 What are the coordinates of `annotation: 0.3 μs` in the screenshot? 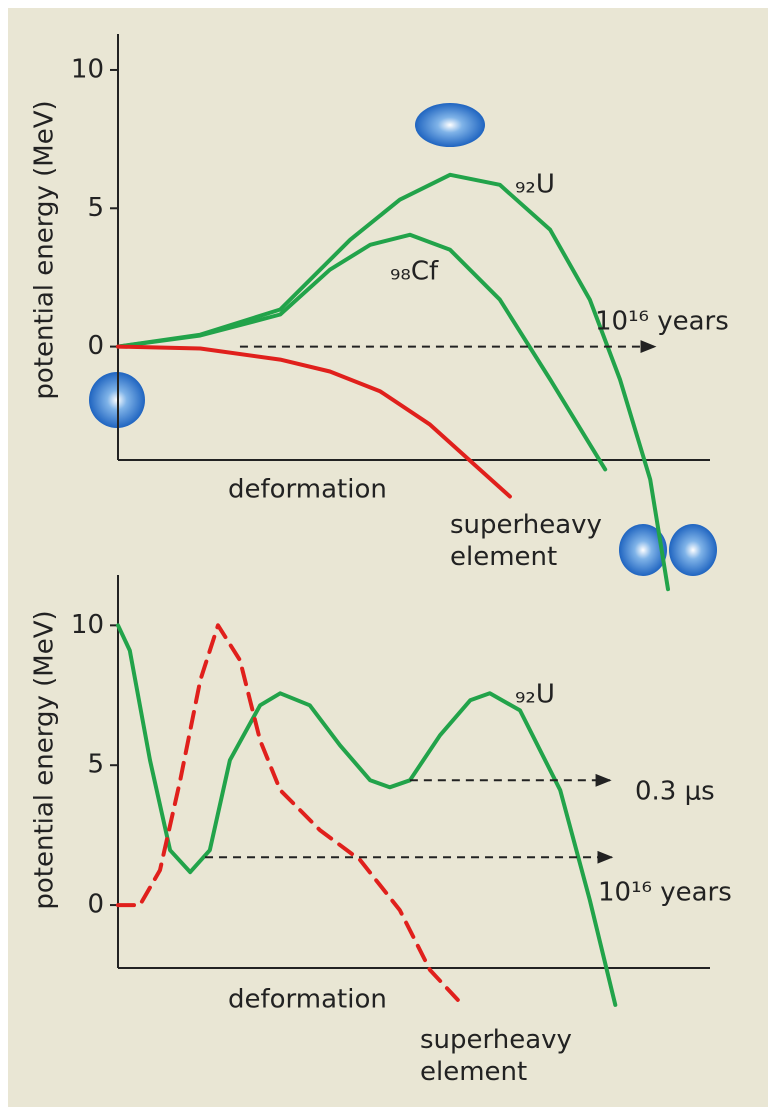 It's located at (675, 792).